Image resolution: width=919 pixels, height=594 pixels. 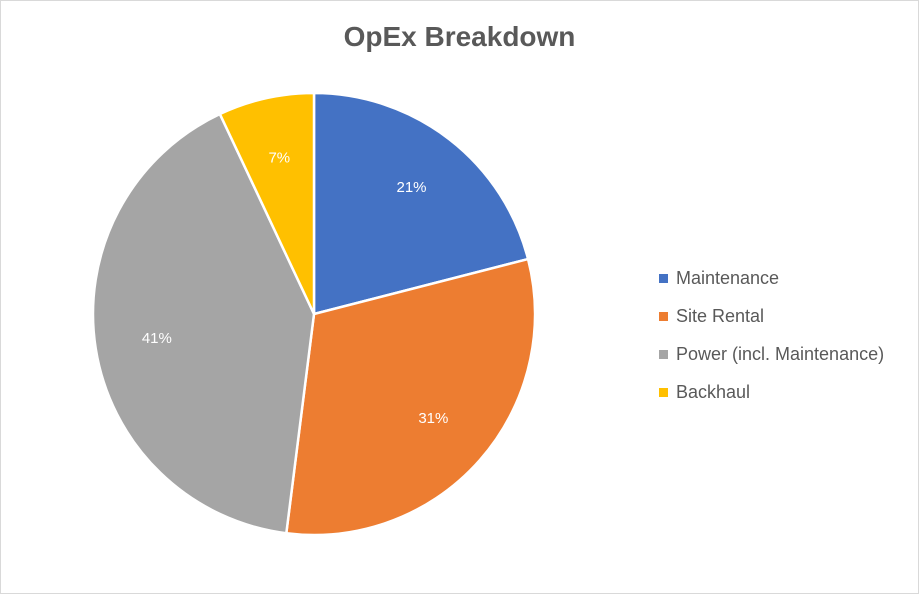 I want to click on legend-swatch-power, so click(x=663, y=354).